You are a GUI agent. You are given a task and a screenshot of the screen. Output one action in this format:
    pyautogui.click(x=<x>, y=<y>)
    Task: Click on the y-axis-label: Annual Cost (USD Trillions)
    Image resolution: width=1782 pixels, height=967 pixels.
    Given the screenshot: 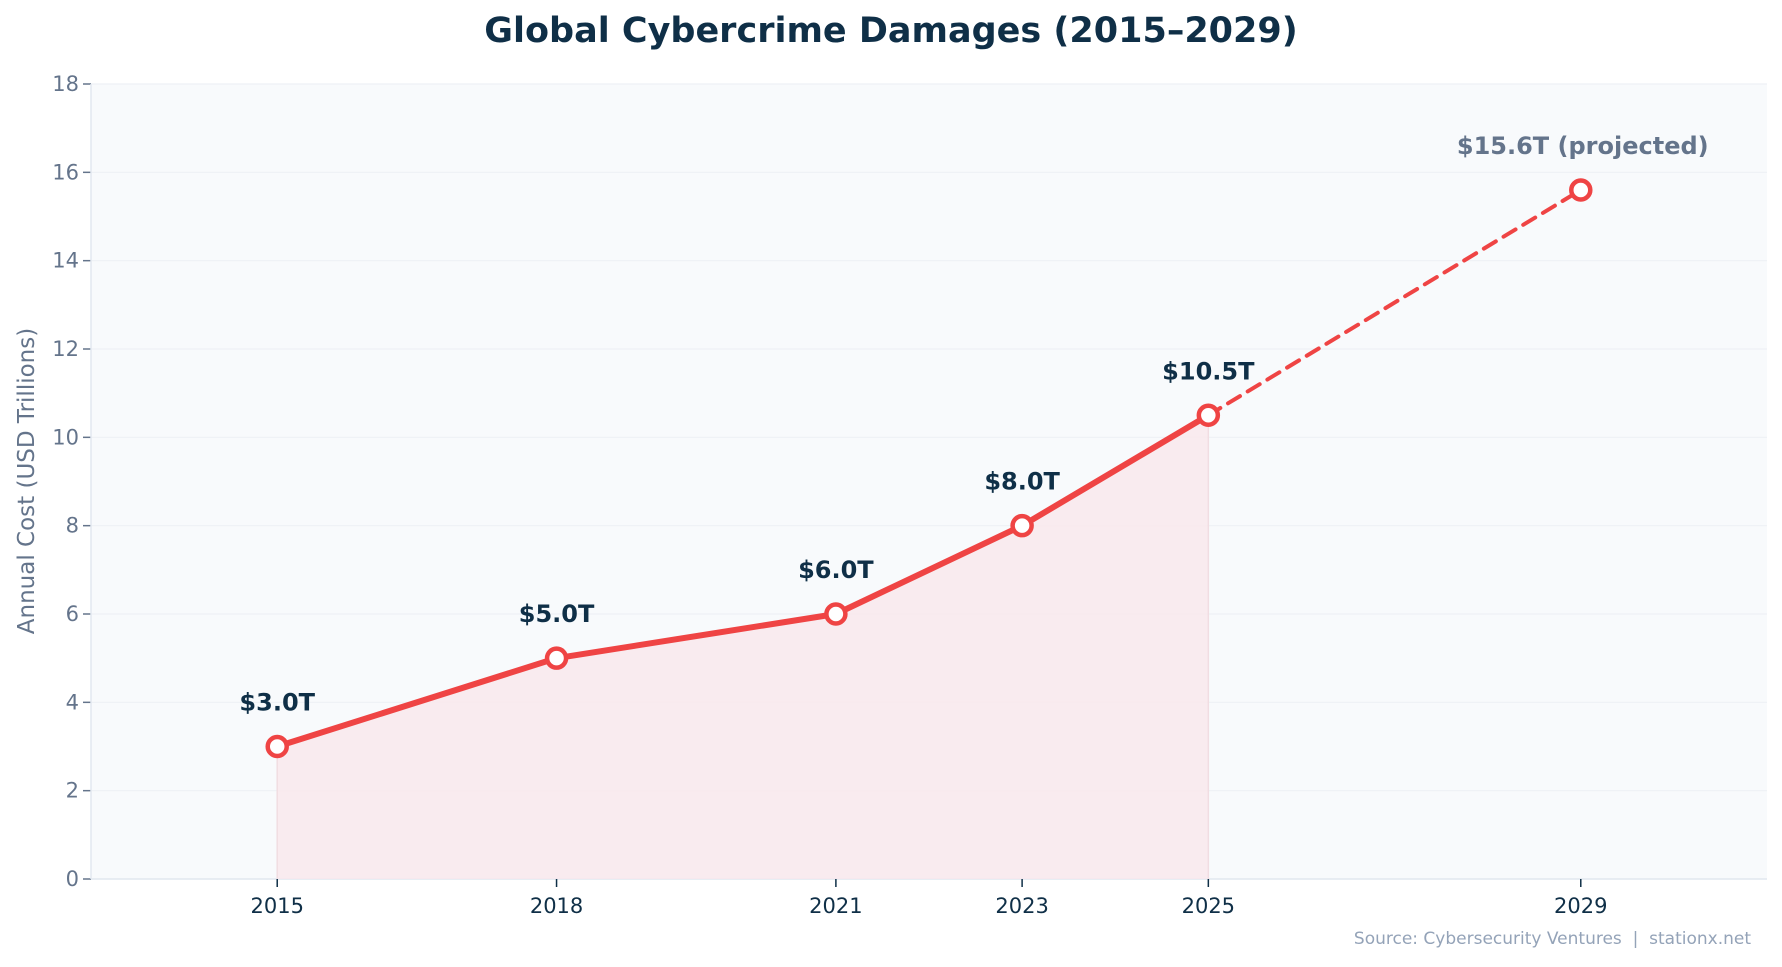 What is the action you would take?
    pyautogui.click(x=27, y=481)
    